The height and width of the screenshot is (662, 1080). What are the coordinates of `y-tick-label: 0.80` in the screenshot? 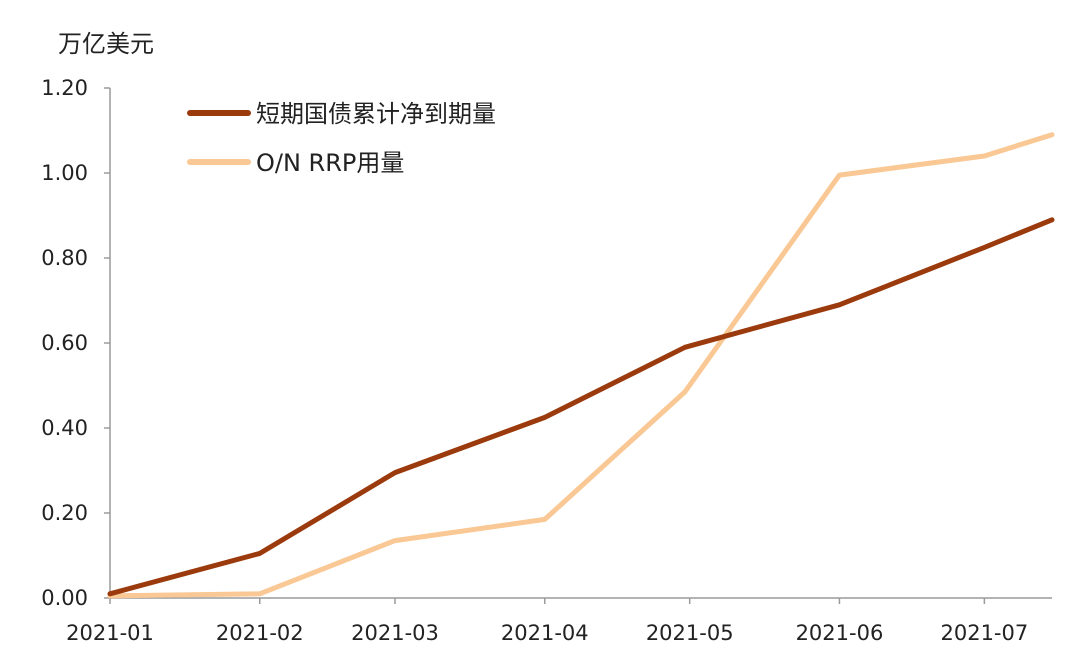 It's located at (64, 258).